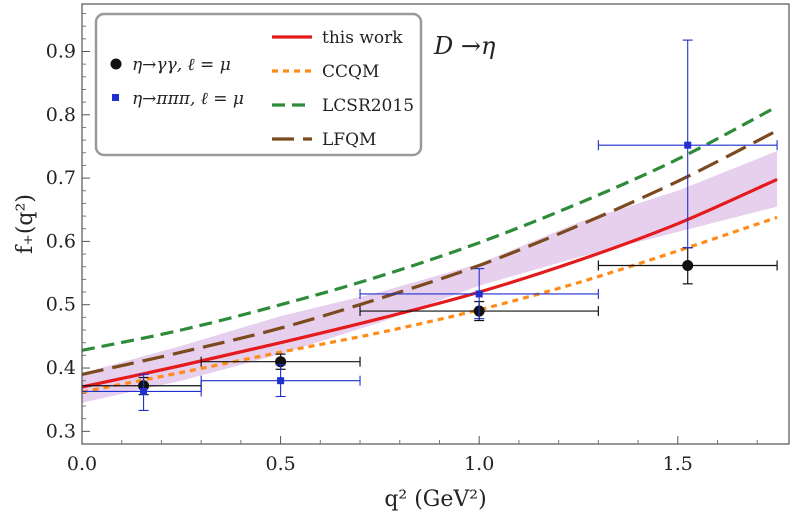  What do you see at coordinates (435, 499) in the screenshot?
I see `x-axis-title: q² (GeV²)` at bounding box center [435, 499].